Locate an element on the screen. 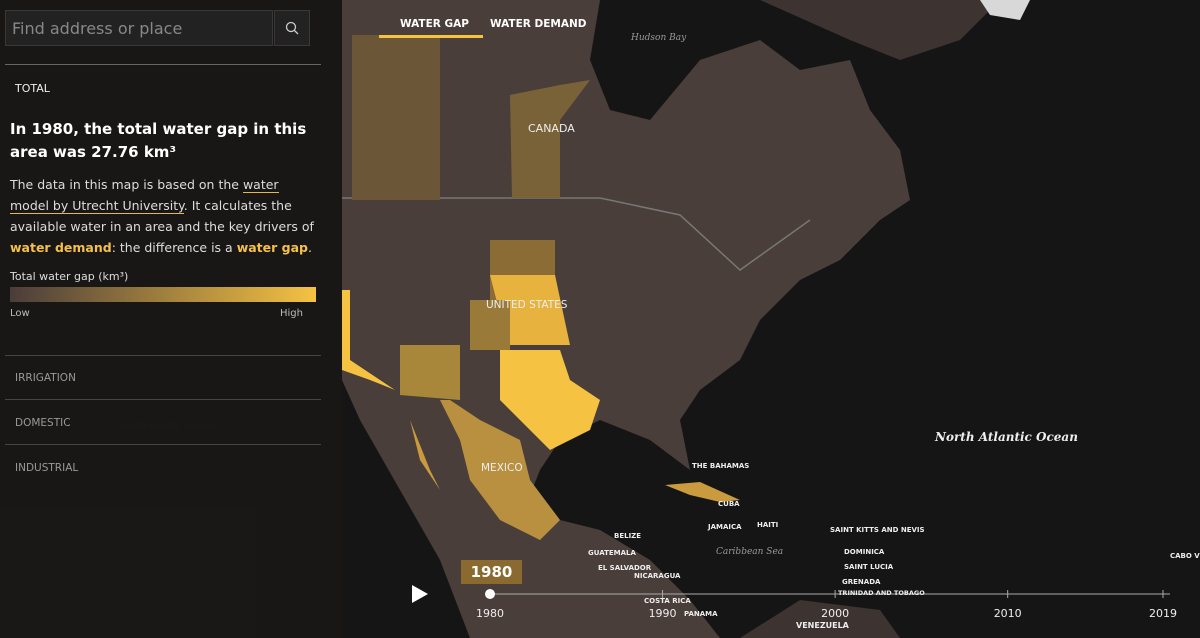 Image resolution: width=1200 pixels, height=638 pixels. map-label: CABO VERDE is located at coordinates (1185, 556).